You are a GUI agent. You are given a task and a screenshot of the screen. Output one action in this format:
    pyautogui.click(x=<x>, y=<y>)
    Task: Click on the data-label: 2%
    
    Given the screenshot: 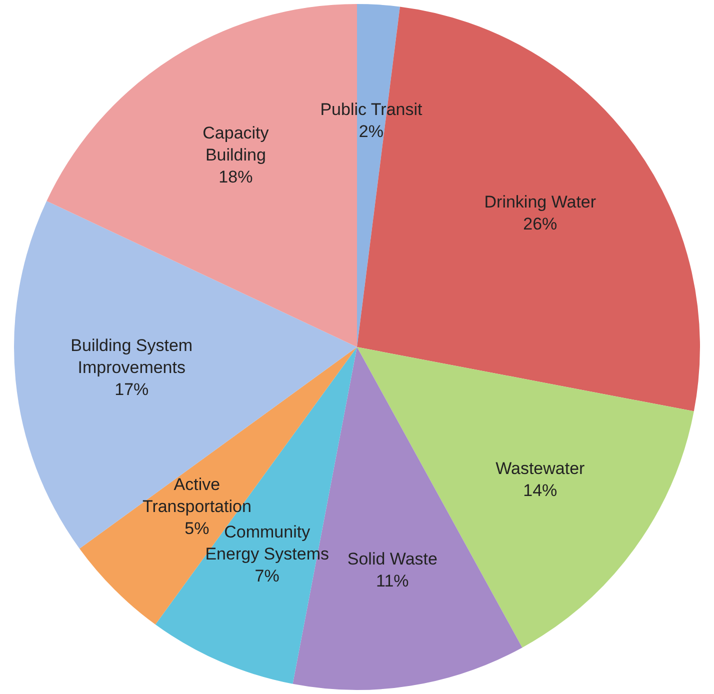 What is the action you would take?
    pyautogui.click(x=371, y=131)
    